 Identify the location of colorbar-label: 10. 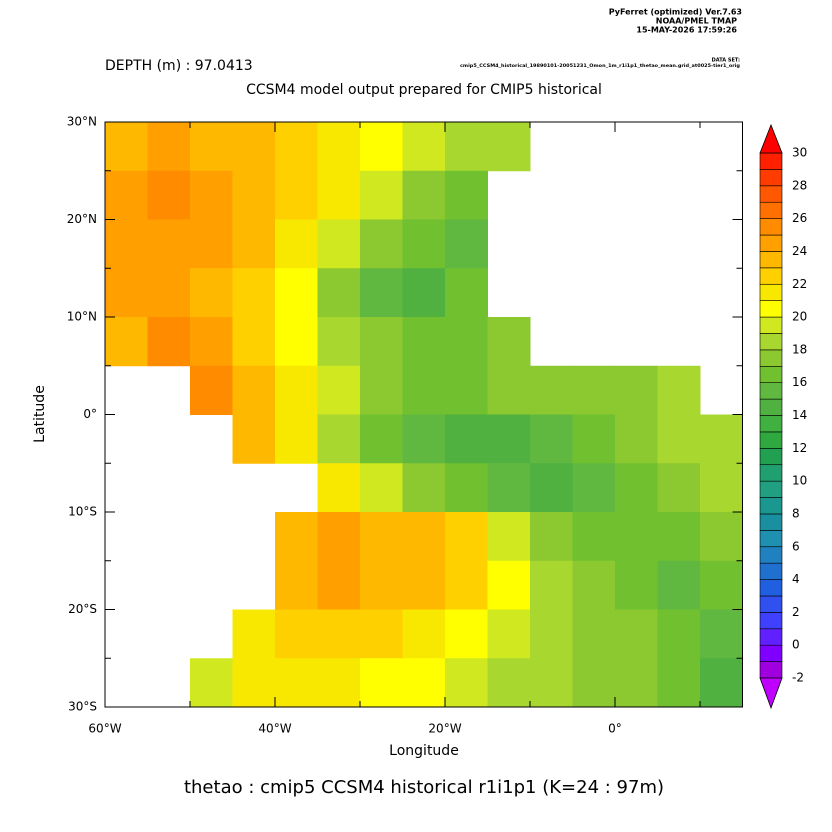
(799, 481).